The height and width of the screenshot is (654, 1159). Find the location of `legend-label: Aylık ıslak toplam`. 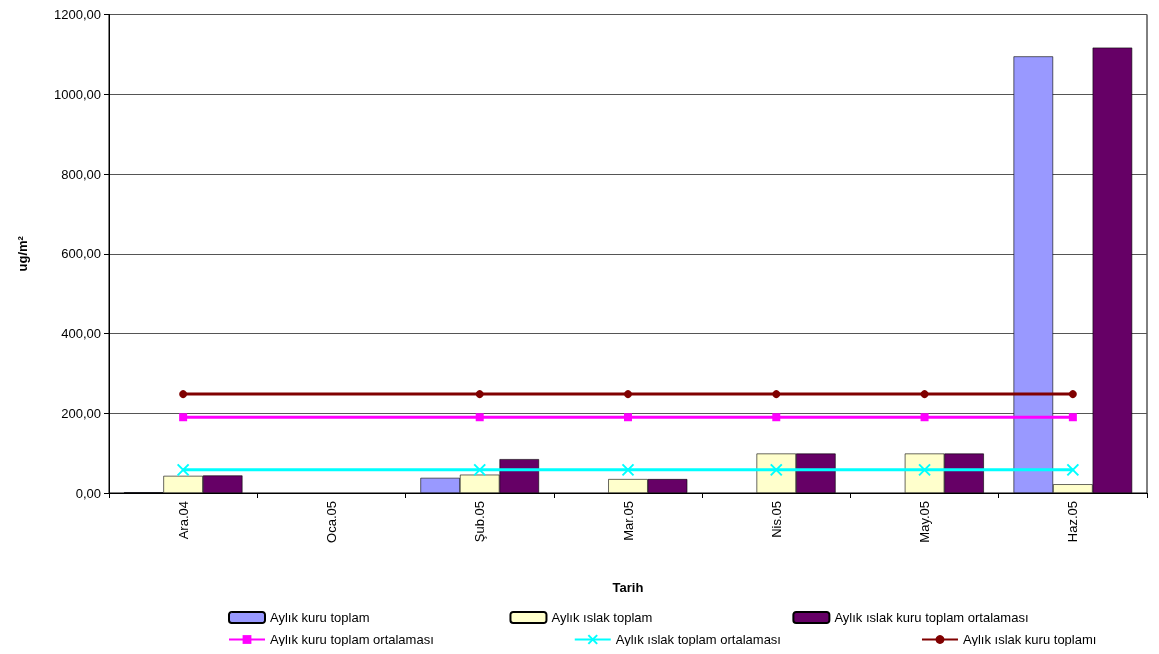

legend-label: Aylık ıslak toplam is located at coordinates (602, 617).